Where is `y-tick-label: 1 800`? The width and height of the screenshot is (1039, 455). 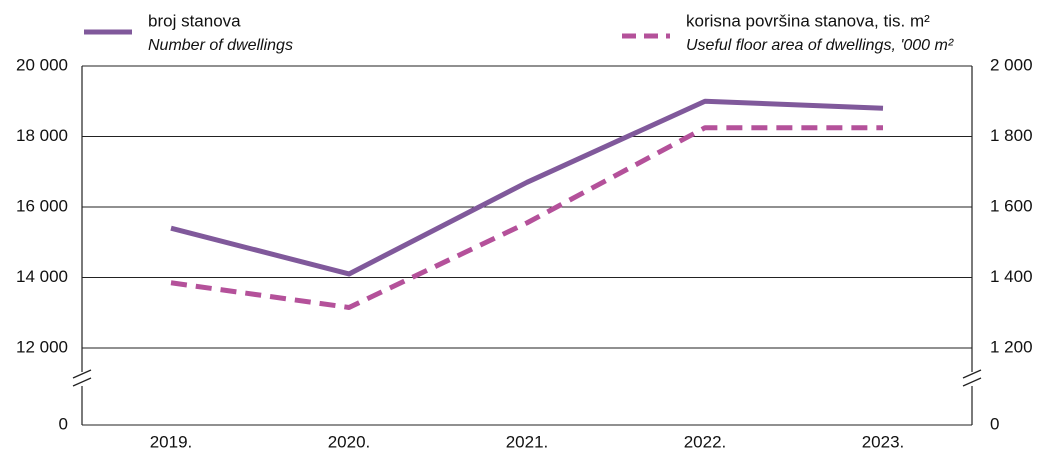
y-tick-label: 1 800 is located at coordinates (1011, 135).